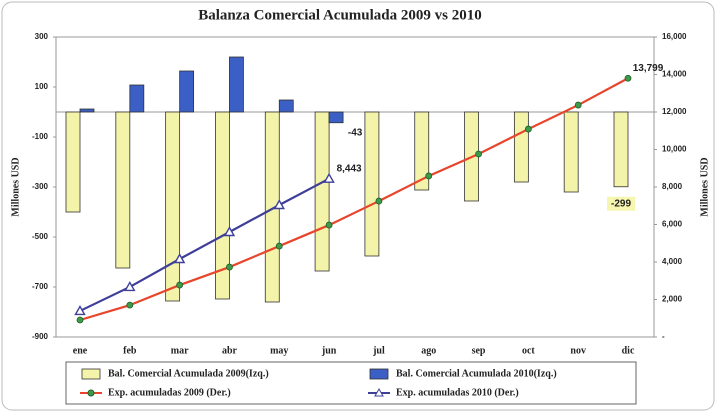 This screenshot has height=413, width=718. Describe the element at coordinates (351, 383) in the screenshot. I see `legend` at that location.